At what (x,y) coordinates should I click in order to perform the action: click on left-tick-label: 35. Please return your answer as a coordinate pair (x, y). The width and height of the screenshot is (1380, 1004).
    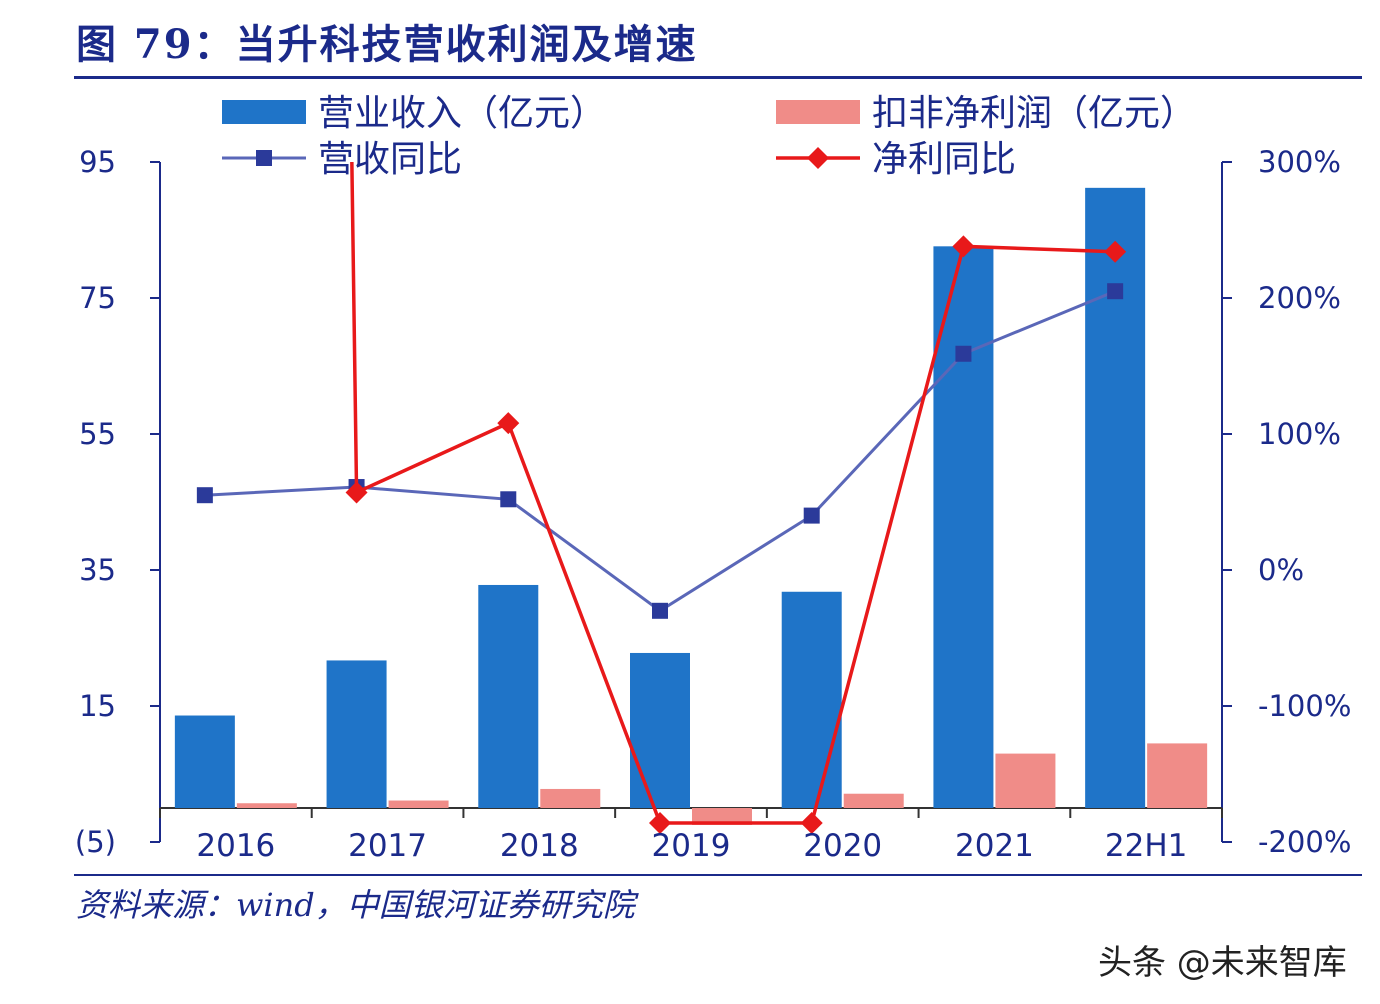
    Looking at the image, I should click on (97, 570).